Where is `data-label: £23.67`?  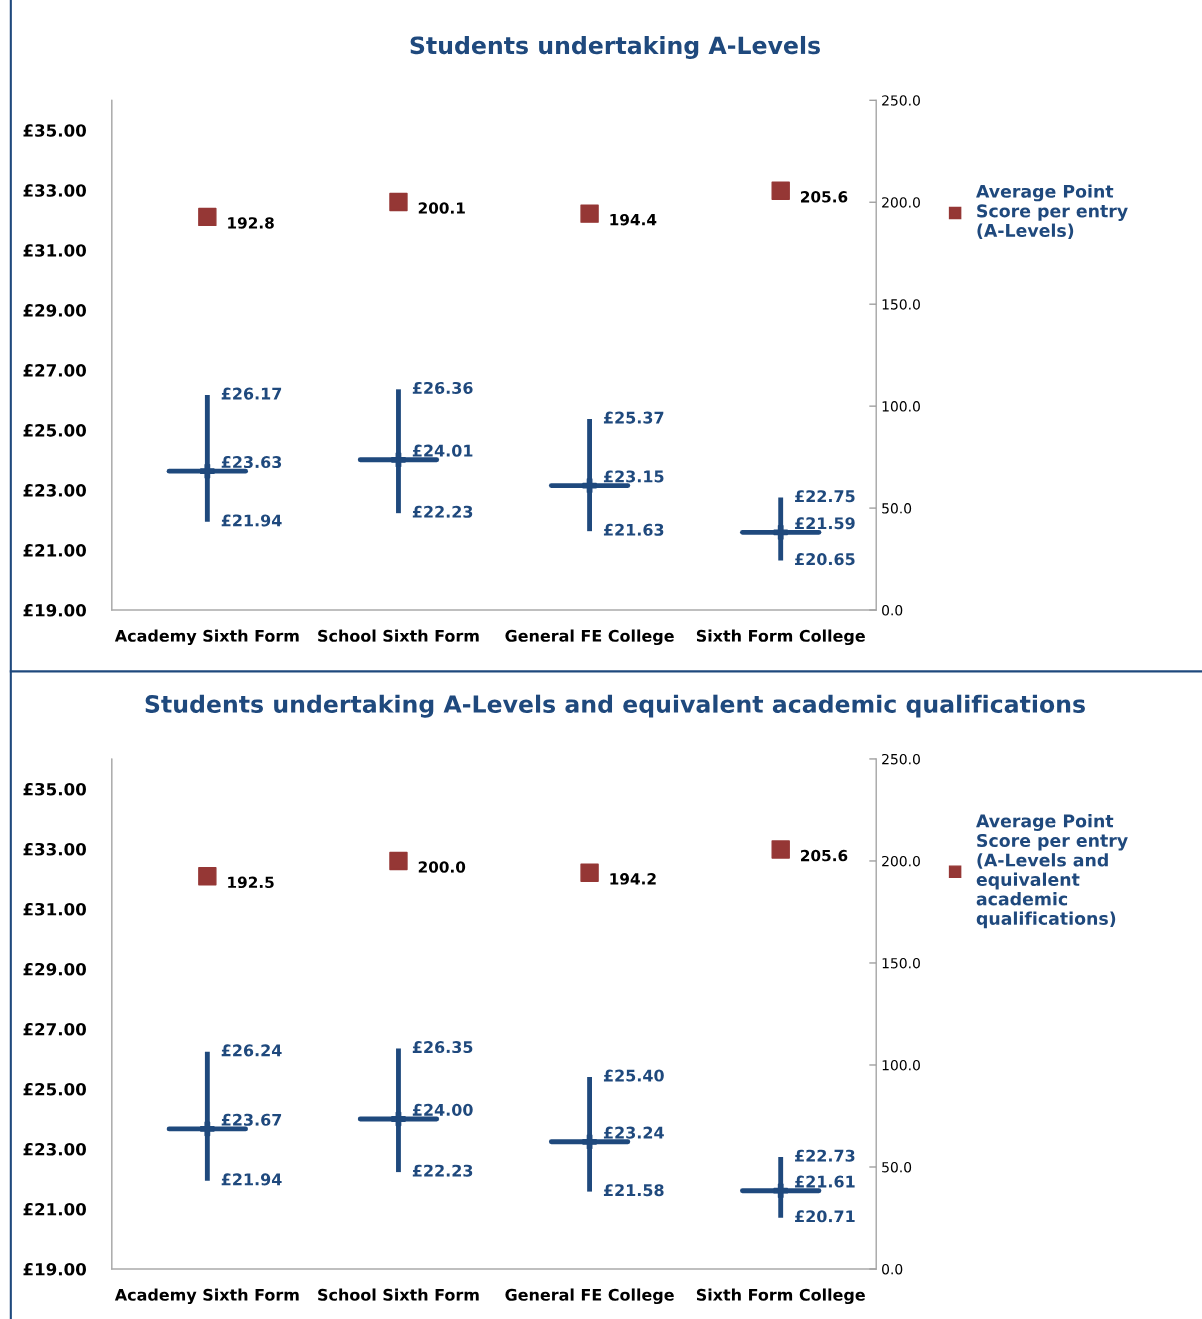 data-label: £23.67 is located at coordinates (251, 1119).